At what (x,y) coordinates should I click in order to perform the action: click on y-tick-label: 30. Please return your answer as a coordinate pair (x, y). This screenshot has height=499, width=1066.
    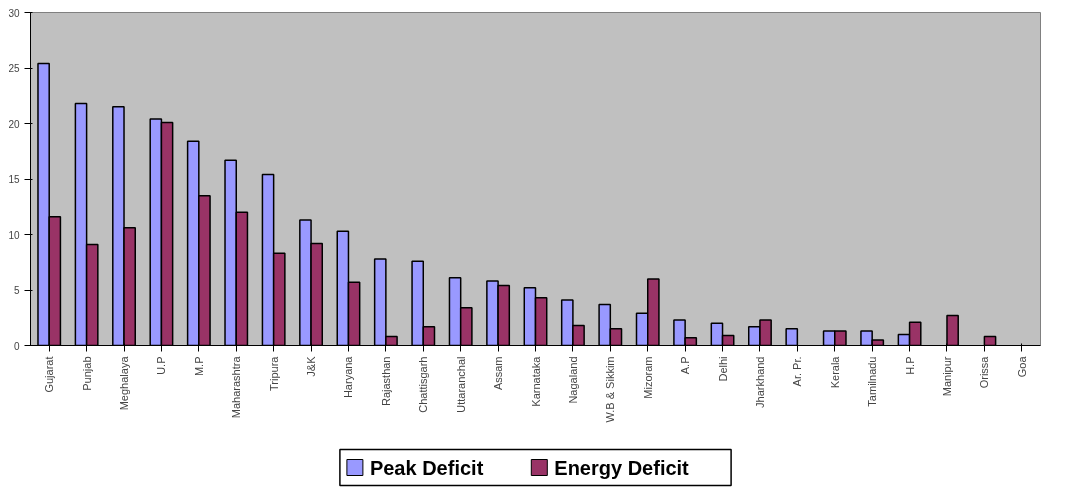
    Looking at the image, I should click on (14, 13).